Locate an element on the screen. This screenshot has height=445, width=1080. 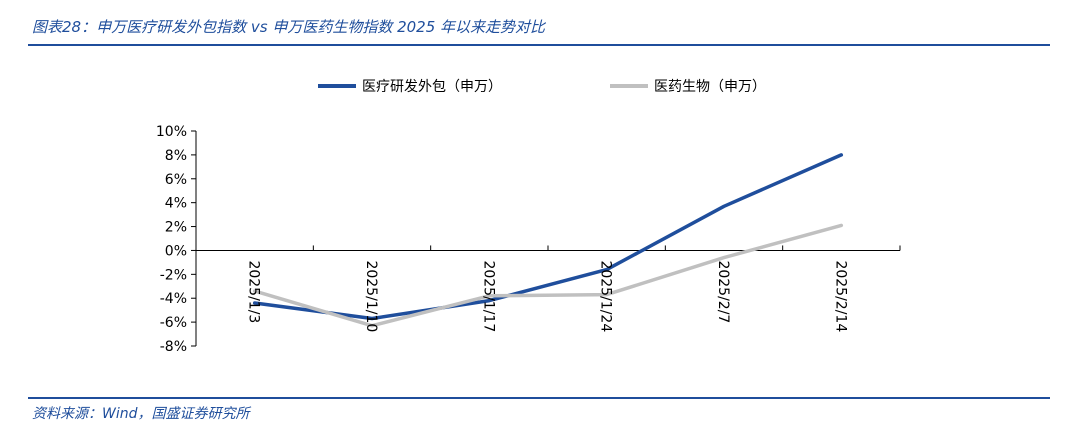
x-tick-label: 2025/1/24 is located at coordinates (606, 296).